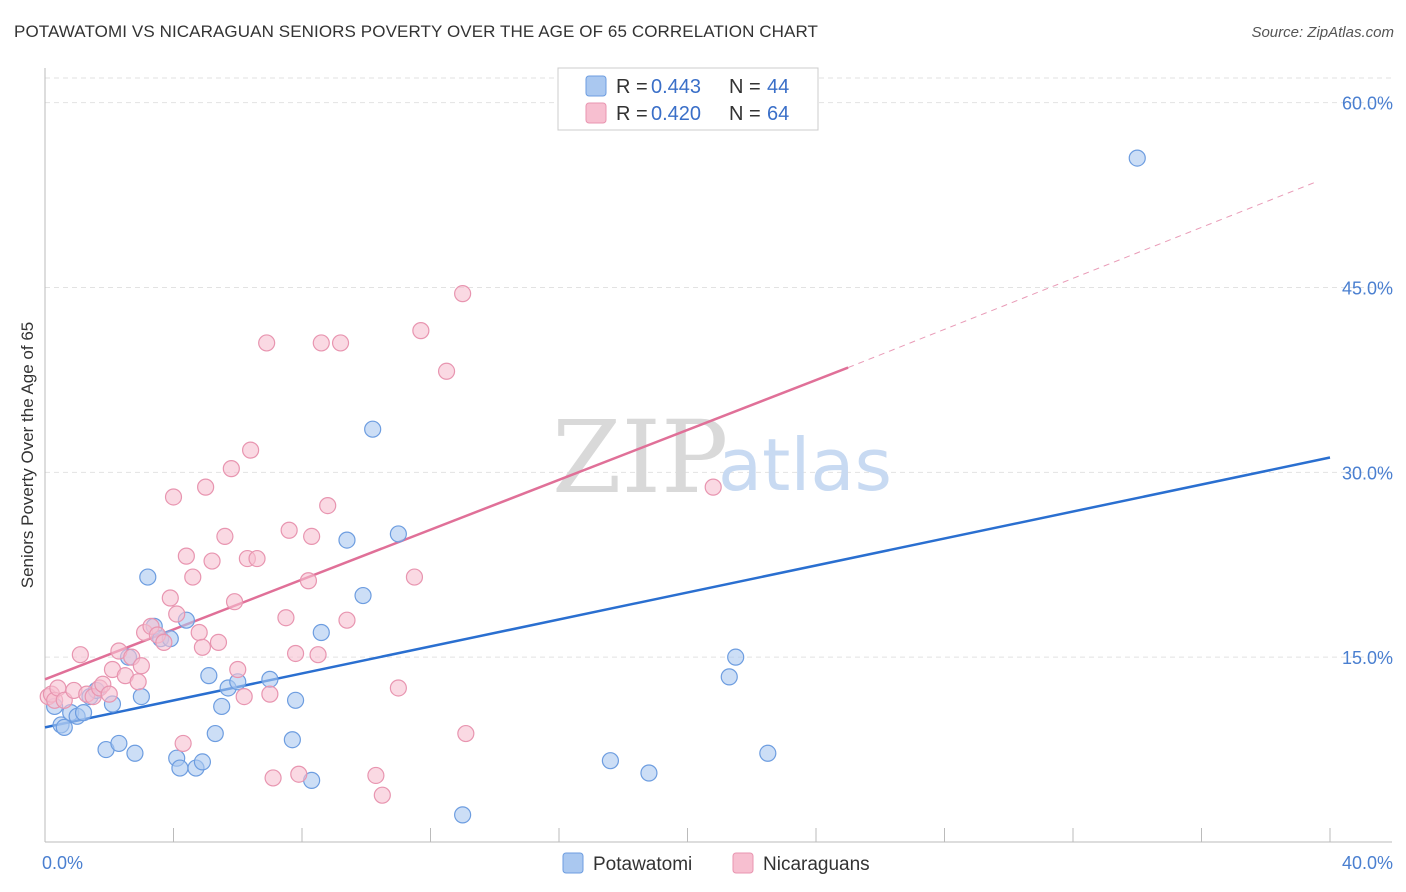 The image size is (1406, 892). I want to click on legend-r-value-potawatomi: 0.443, so click(676, 87).